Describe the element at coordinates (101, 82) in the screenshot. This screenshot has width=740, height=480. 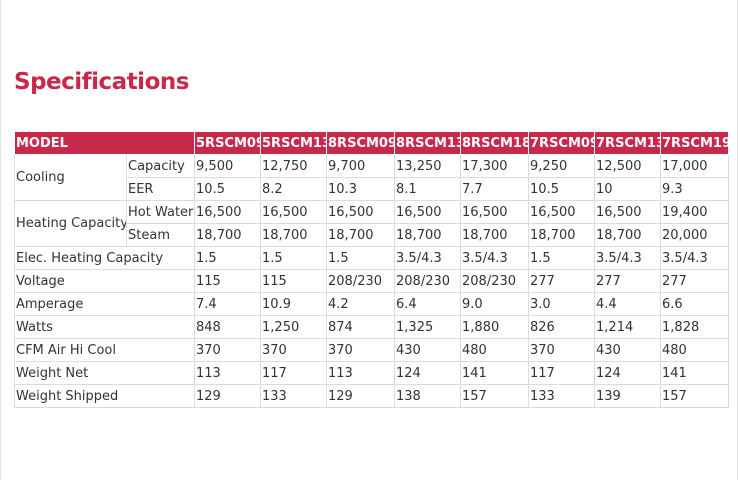
I see `page-title: Specifications` at that location.